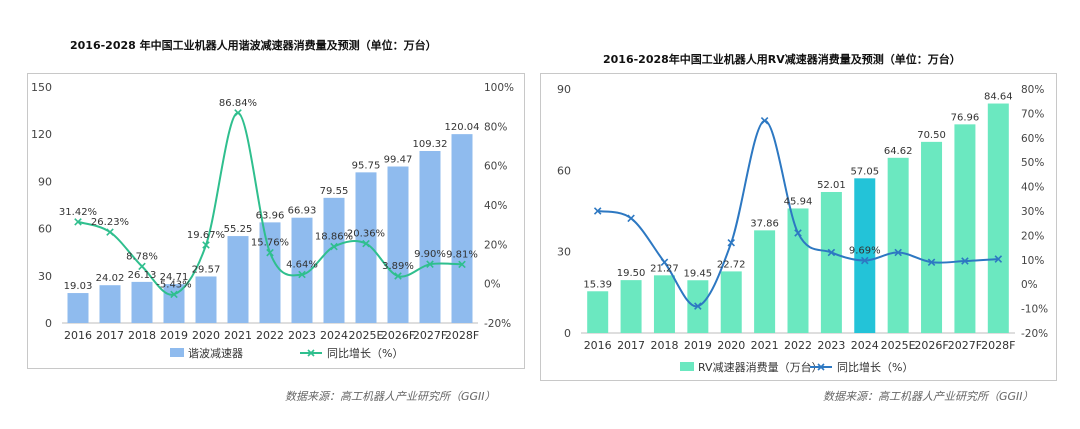  What do you see at coordinates (865, 345) in the screenshot?
I see `right-x-tick: 2024` at bounding box center [865, 345].